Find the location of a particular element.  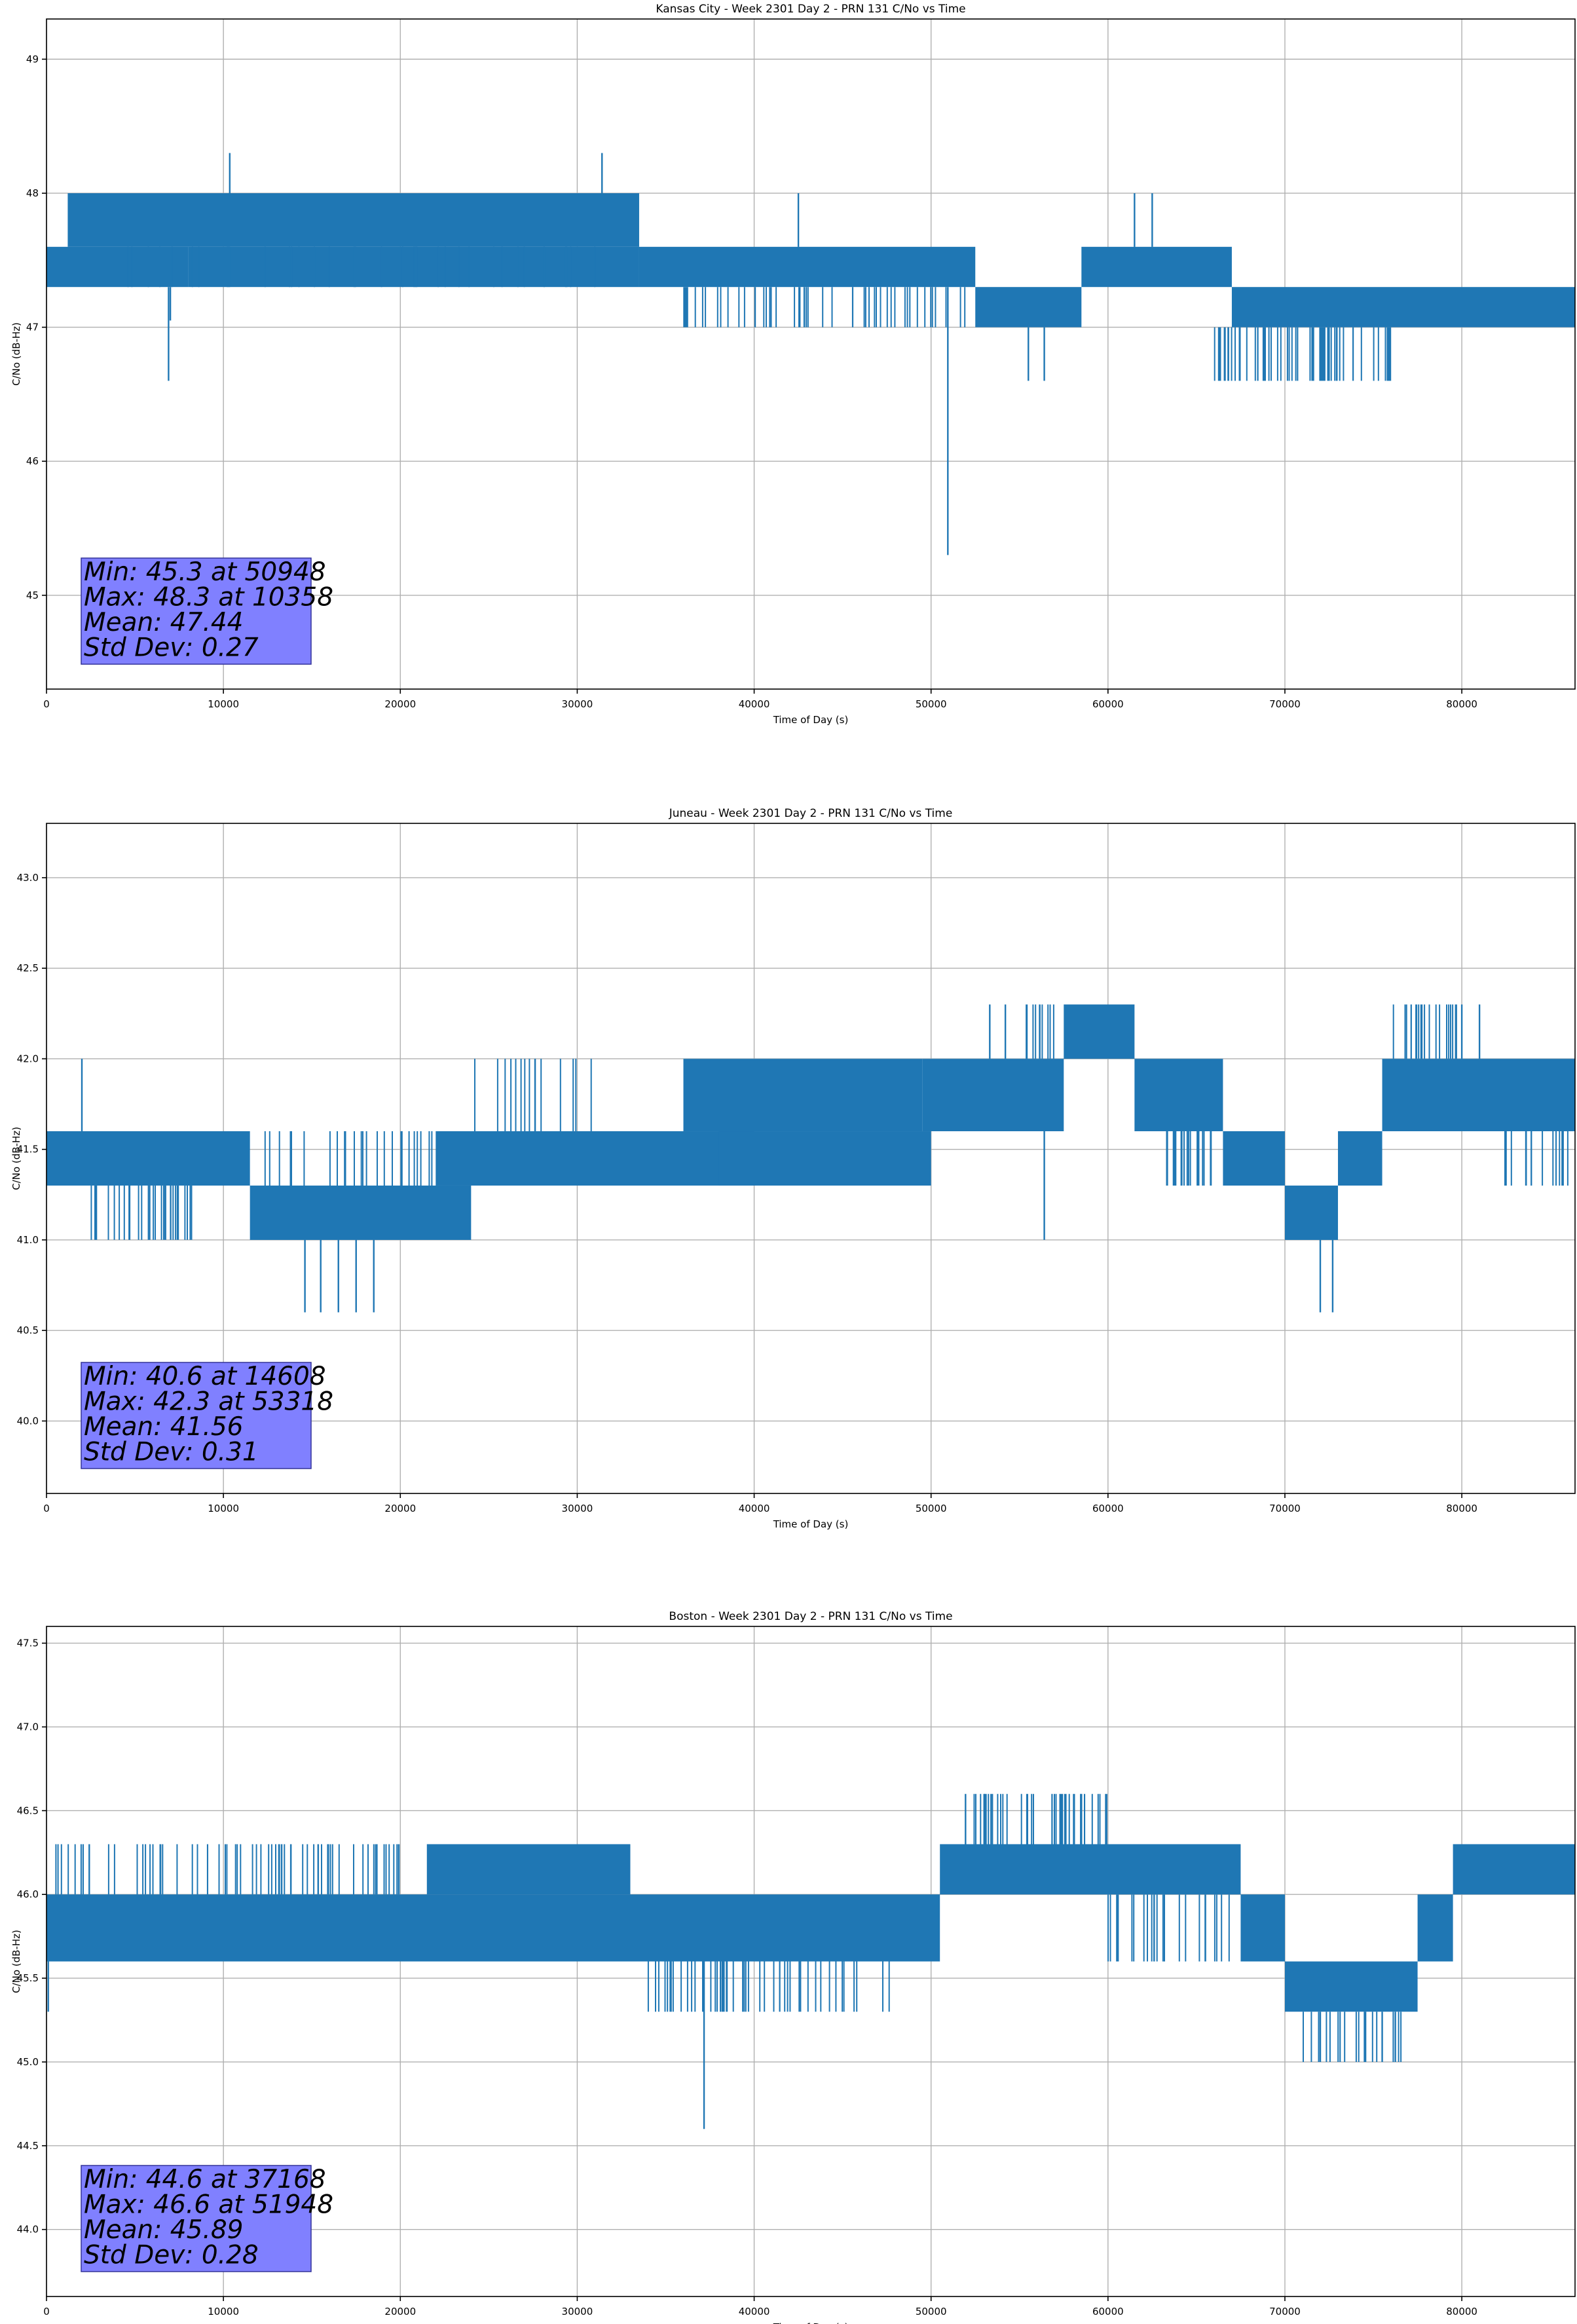

y-tick-label: 44.0 is located at coordinates (28, 2230).